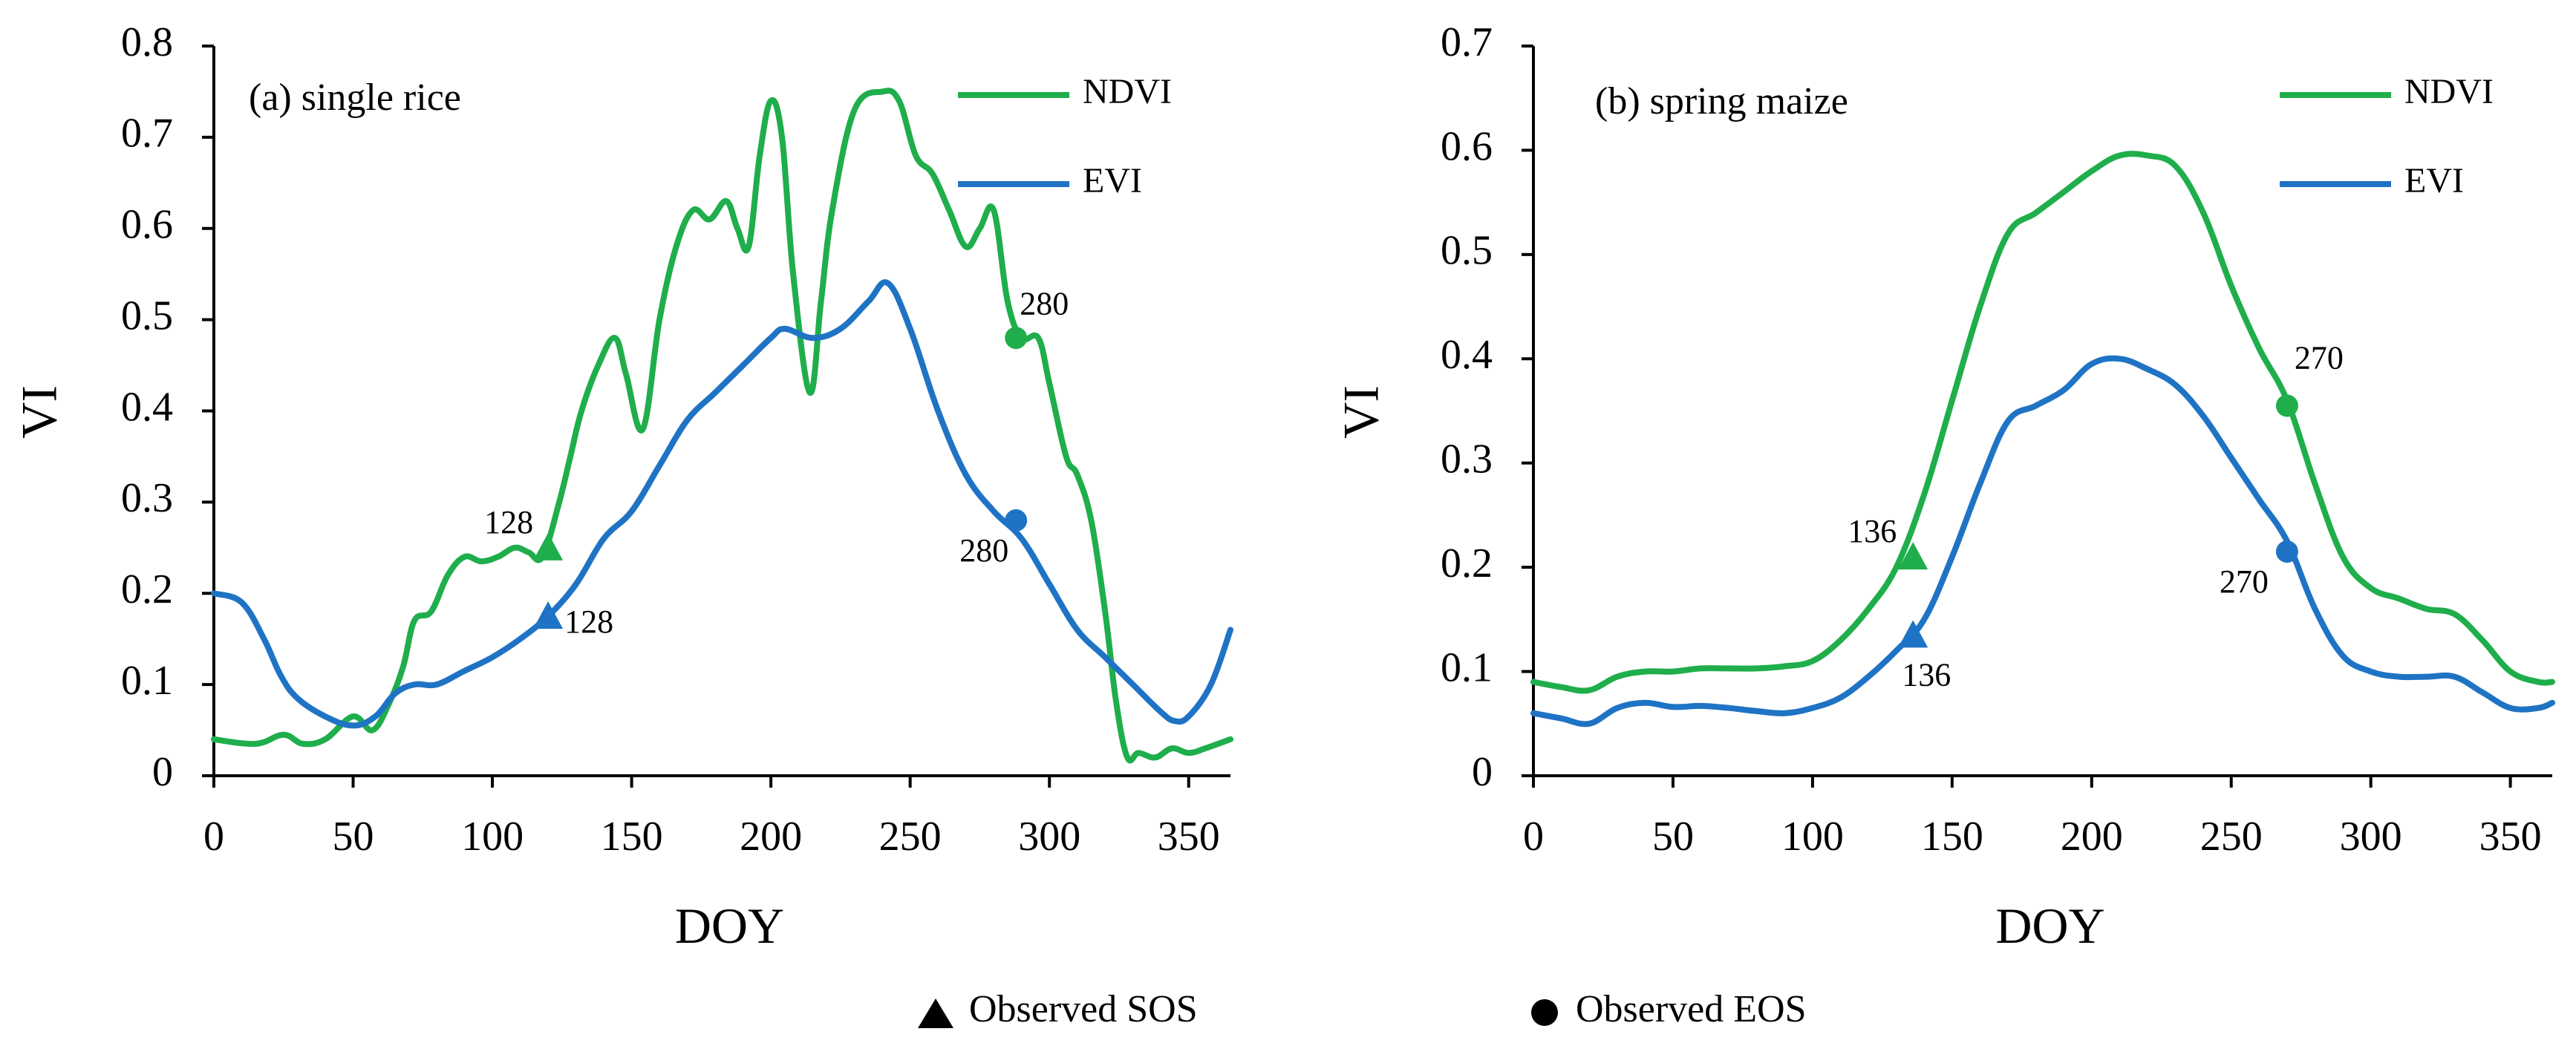 This screenshot has height=1043, width=2576. I want to click on sos-legend-triangle-marker, so click(935, 1013).